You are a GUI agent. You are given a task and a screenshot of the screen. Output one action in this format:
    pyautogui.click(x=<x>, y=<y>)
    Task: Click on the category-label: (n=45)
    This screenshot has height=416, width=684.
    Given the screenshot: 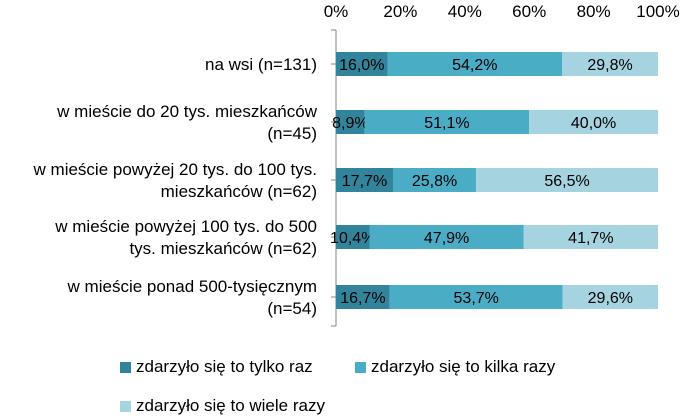 What is the action you would take?
    pyautogui.click(x=292, y=133)
    